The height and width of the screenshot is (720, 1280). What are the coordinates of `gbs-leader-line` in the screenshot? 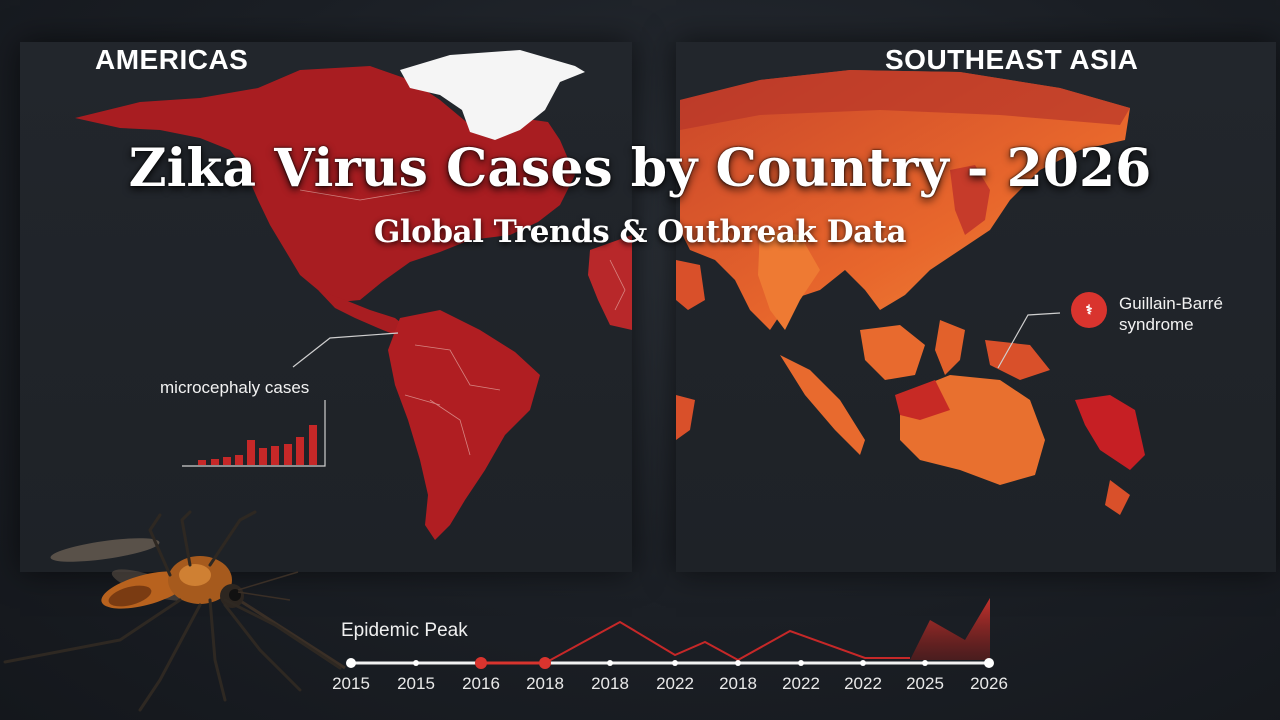 It's located at (1029, 340).